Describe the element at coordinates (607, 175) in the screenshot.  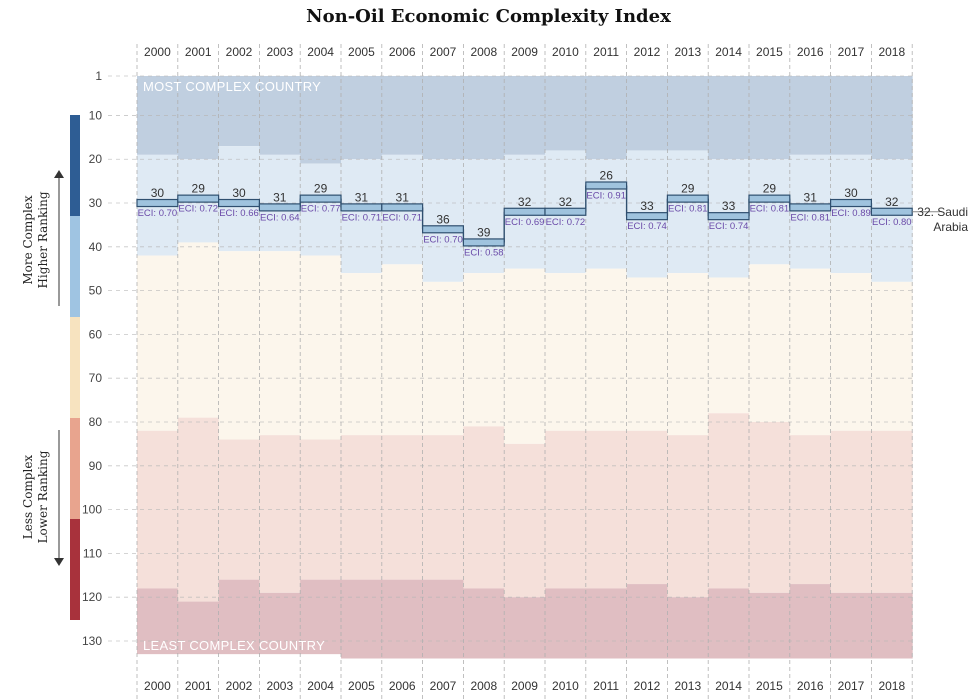
I see `rank-value-label: 26` at that location.